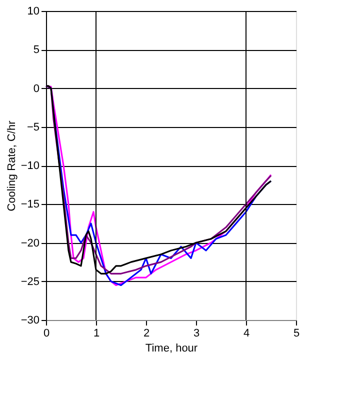  I want to click on y-axis-title: Cooling Rate, C/hr, so click(12, 166).